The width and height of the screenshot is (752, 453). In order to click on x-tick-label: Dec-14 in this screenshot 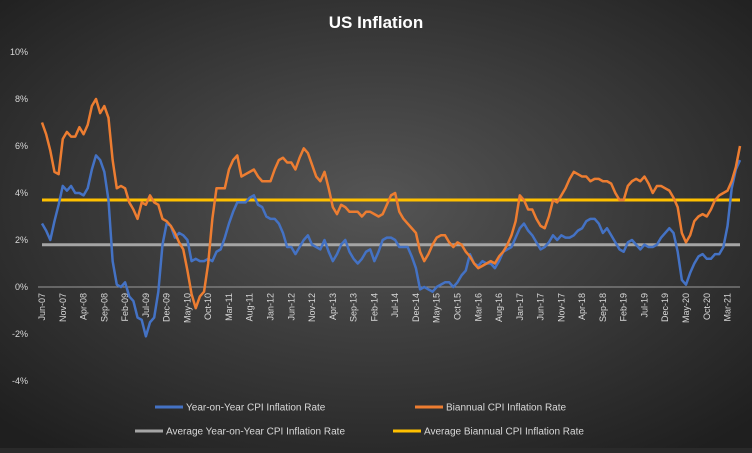, I will do `click(416, 307)`.